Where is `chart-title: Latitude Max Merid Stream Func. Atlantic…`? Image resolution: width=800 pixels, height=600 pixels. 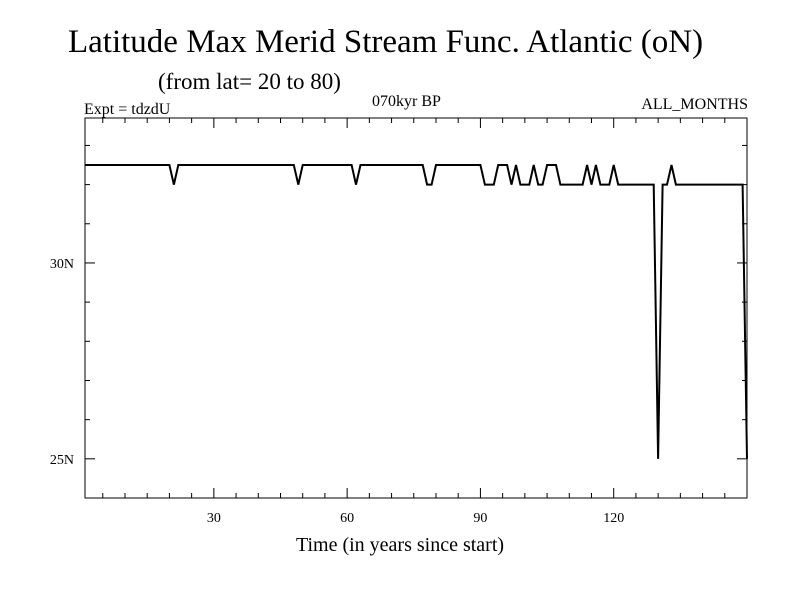 chart-title: Latitude Max Merid Stream Func. Atlantic… is located at coordinates (386, 42).